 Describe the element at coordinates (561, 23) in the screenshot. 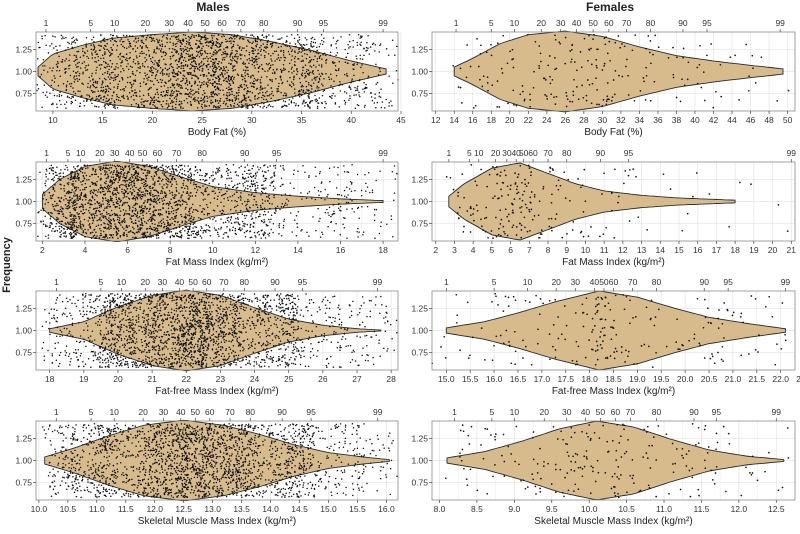

I see `percentile-label: 30` at that location.